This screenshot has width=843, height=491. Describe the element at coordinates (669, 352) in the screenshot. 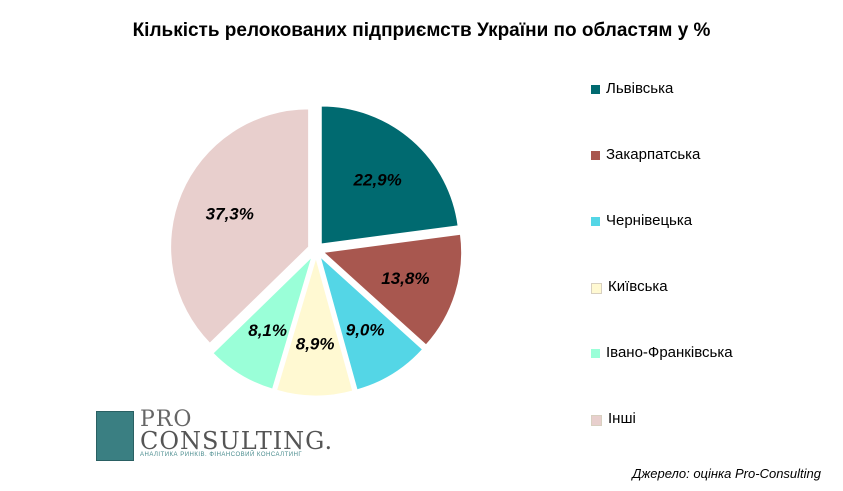

I see `legend-label-5: Івано-Франківська` at that location.